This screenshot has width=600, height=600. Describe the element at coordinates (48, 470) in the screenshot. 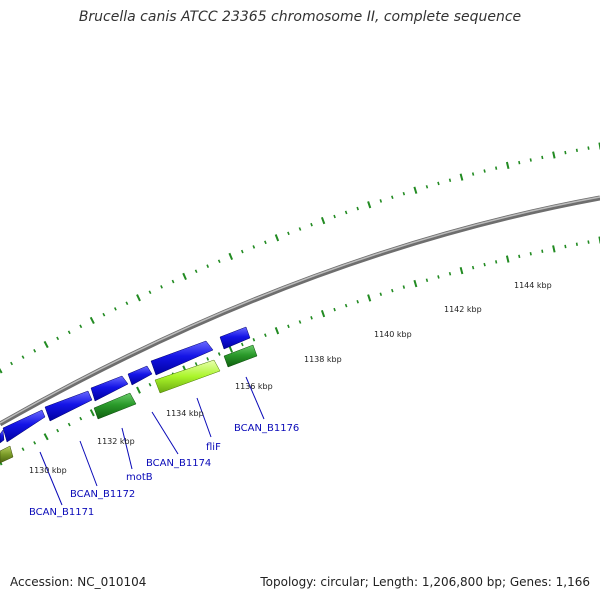

I see `kbp-label: 1130 kbp` at that location.